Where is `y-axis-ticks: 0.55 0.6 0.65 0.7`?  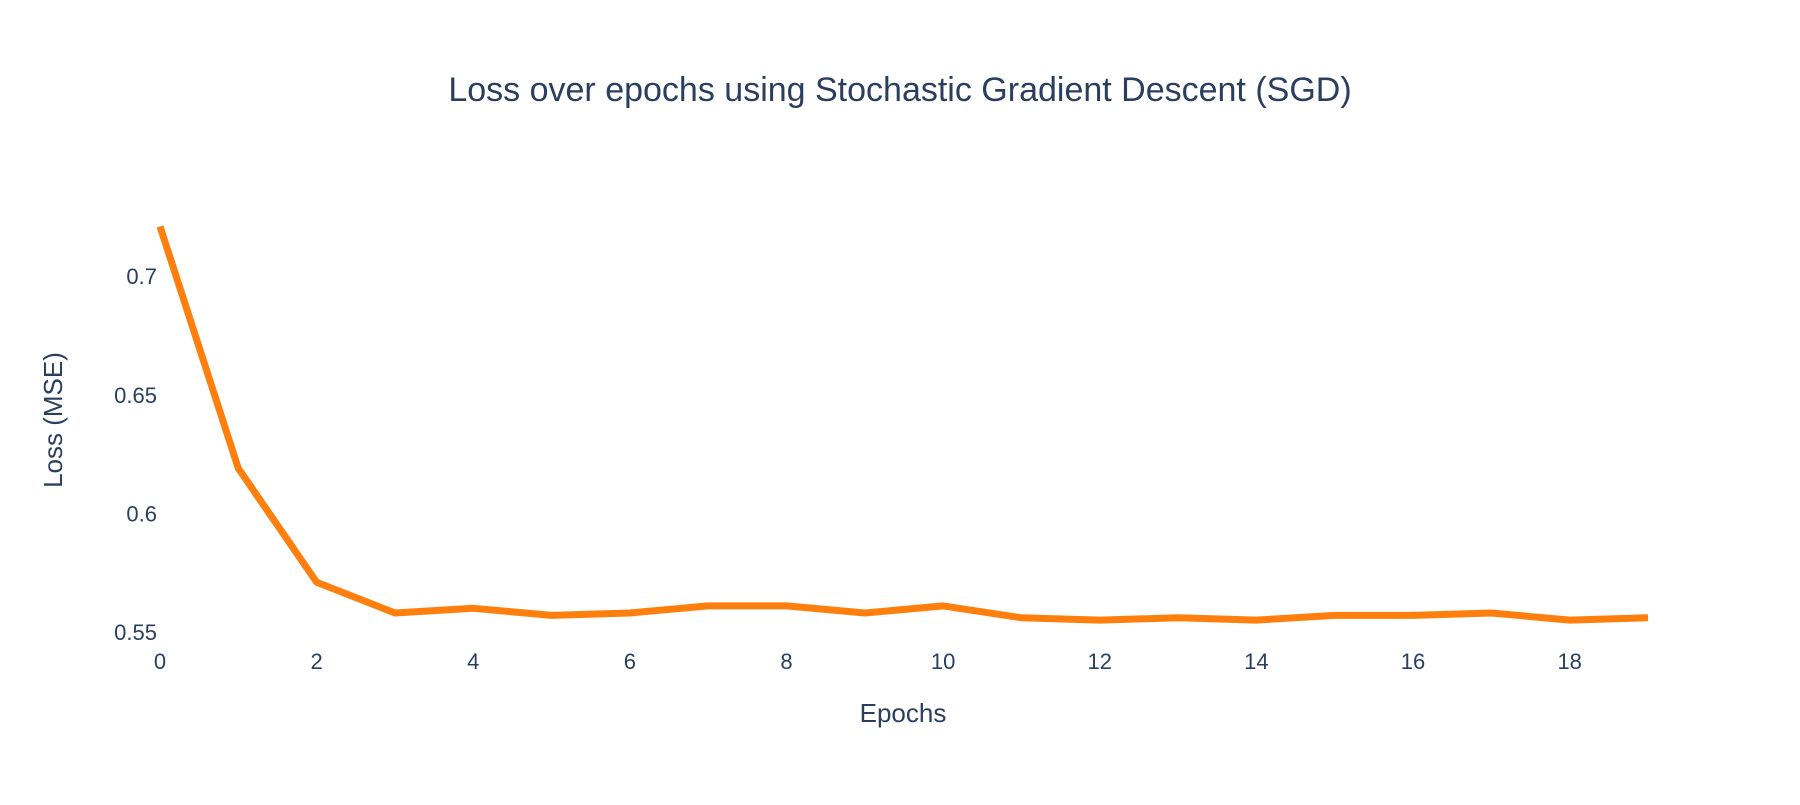 y-axis-ticks: 0.55 0.6 0.65 0.7 is located at coordinates (135, 454).